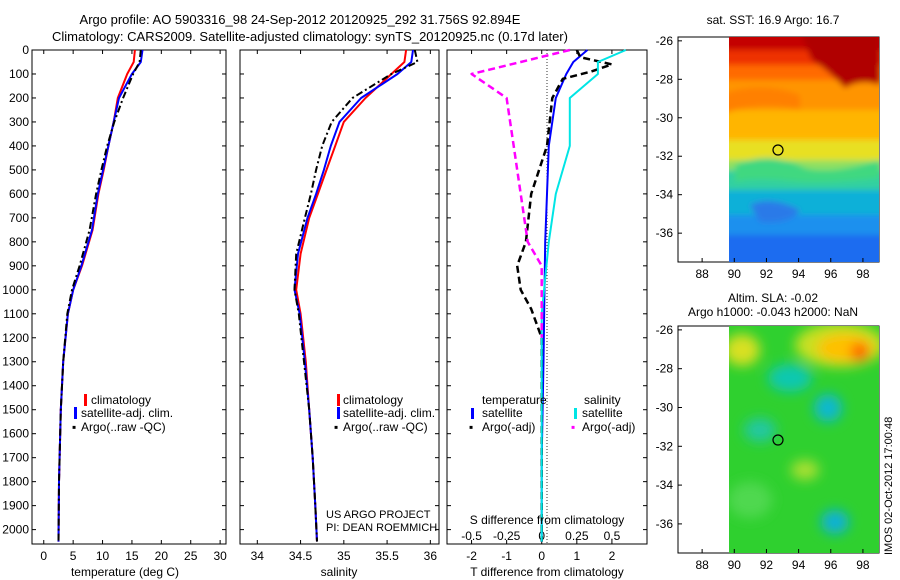 The width and height of the screenshot is (900, 580). Describe the element at coordinates (804, 149) in the screenshot. I see `sst-heatmap` at that location.